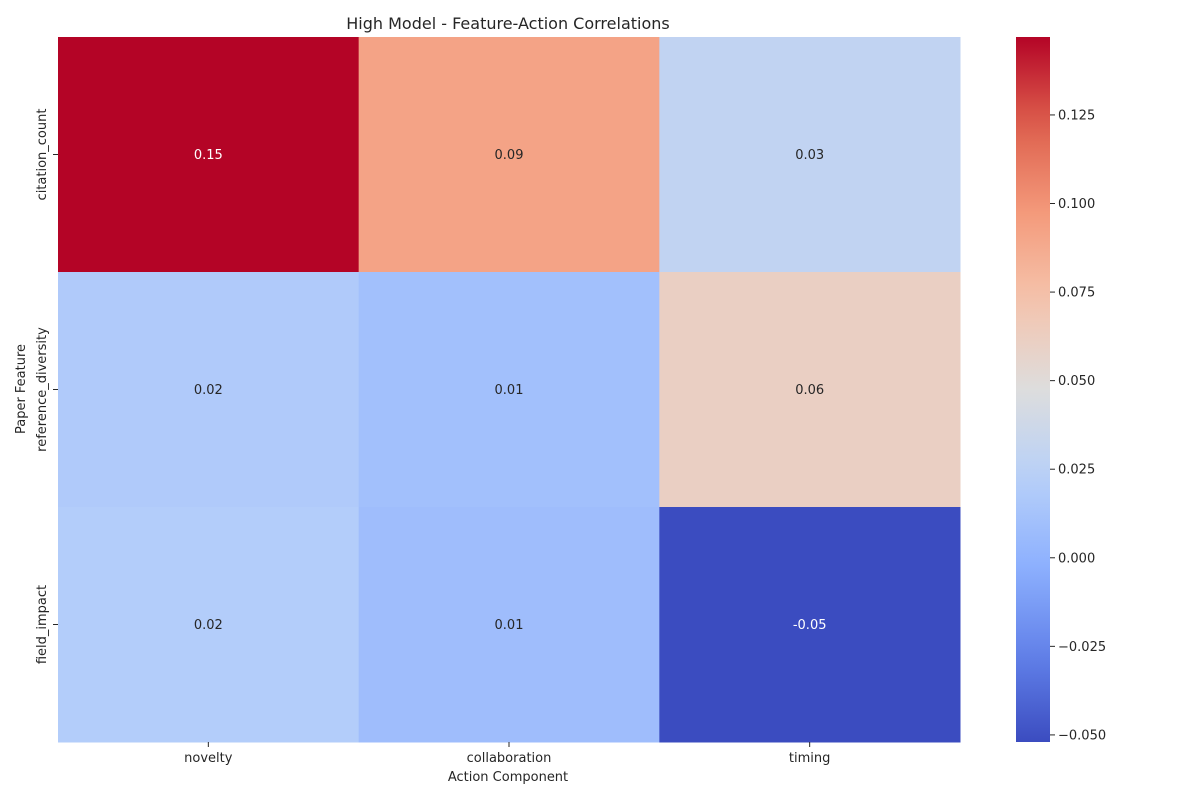  I want to click on cell-annotation: 0.15, so click(208, 155).